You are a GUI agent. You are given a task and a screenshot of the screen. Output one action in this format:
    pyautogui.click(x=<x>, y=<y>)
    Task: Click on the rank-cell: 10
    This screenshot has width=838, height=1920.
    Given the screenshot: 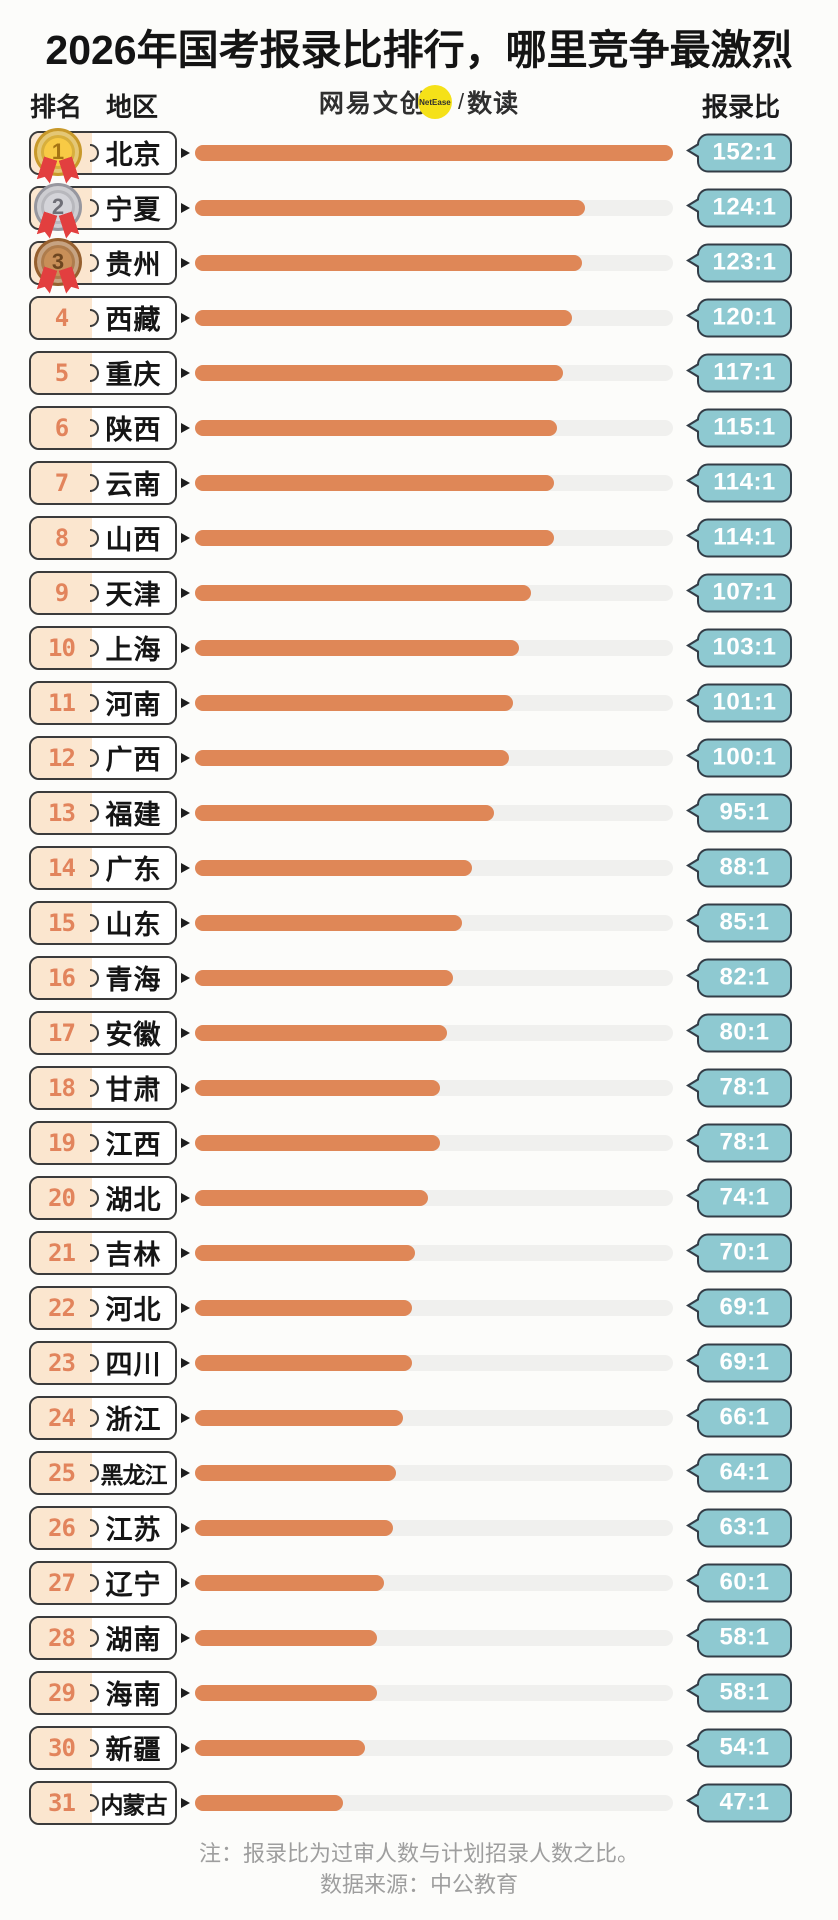 What is the action you would take?
    pyautogui.click(x=61, y=647)
    